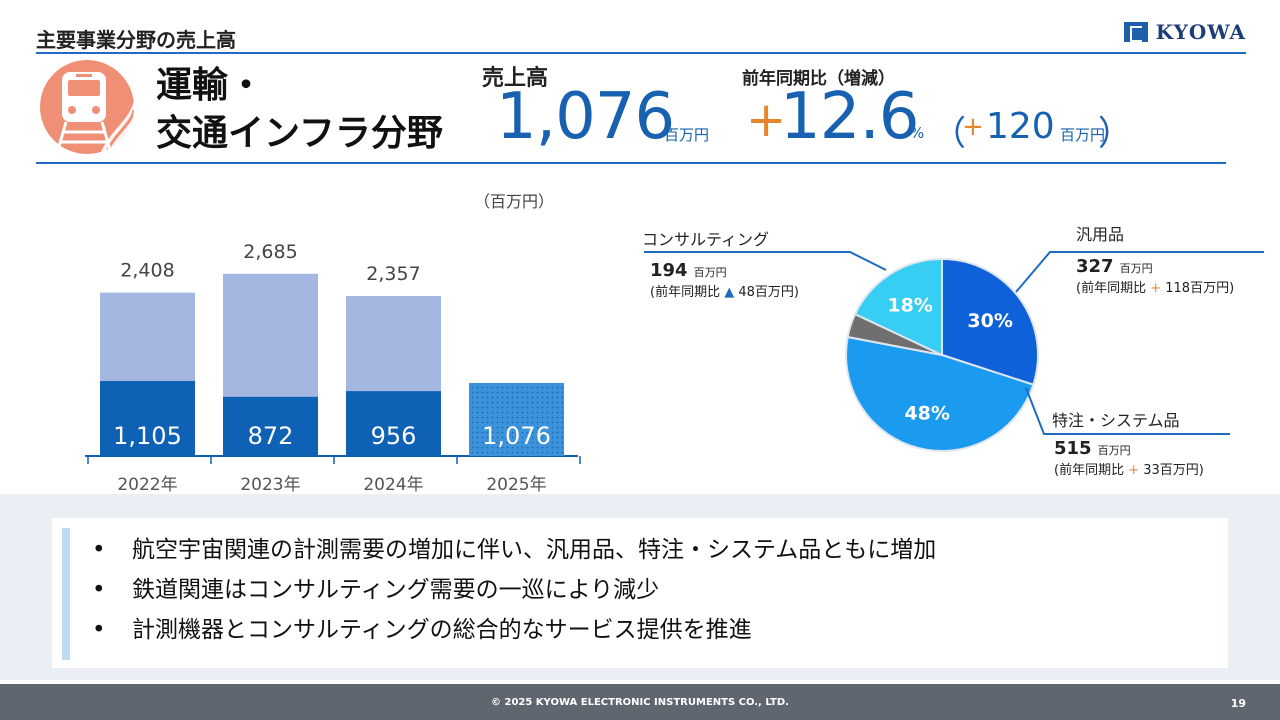 Image resolution: width=1280 pixels, height=720 pixels. I want to click on page-title: 主要事業分野の売上高, so click(136, 40).